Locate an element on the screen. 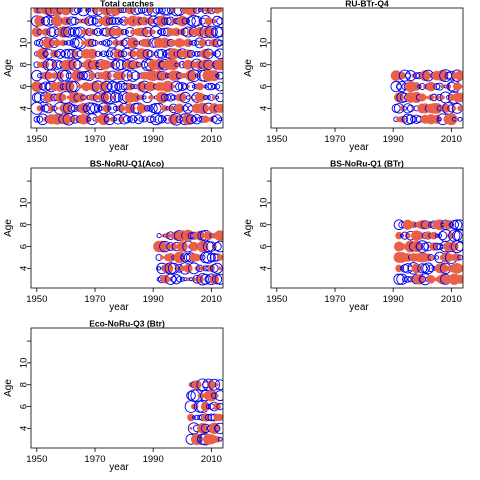 This screenshot has width=480, height=480. chart-title: Eco-NoRu-Q3 (Btr) is located at coordinates (127, 324).